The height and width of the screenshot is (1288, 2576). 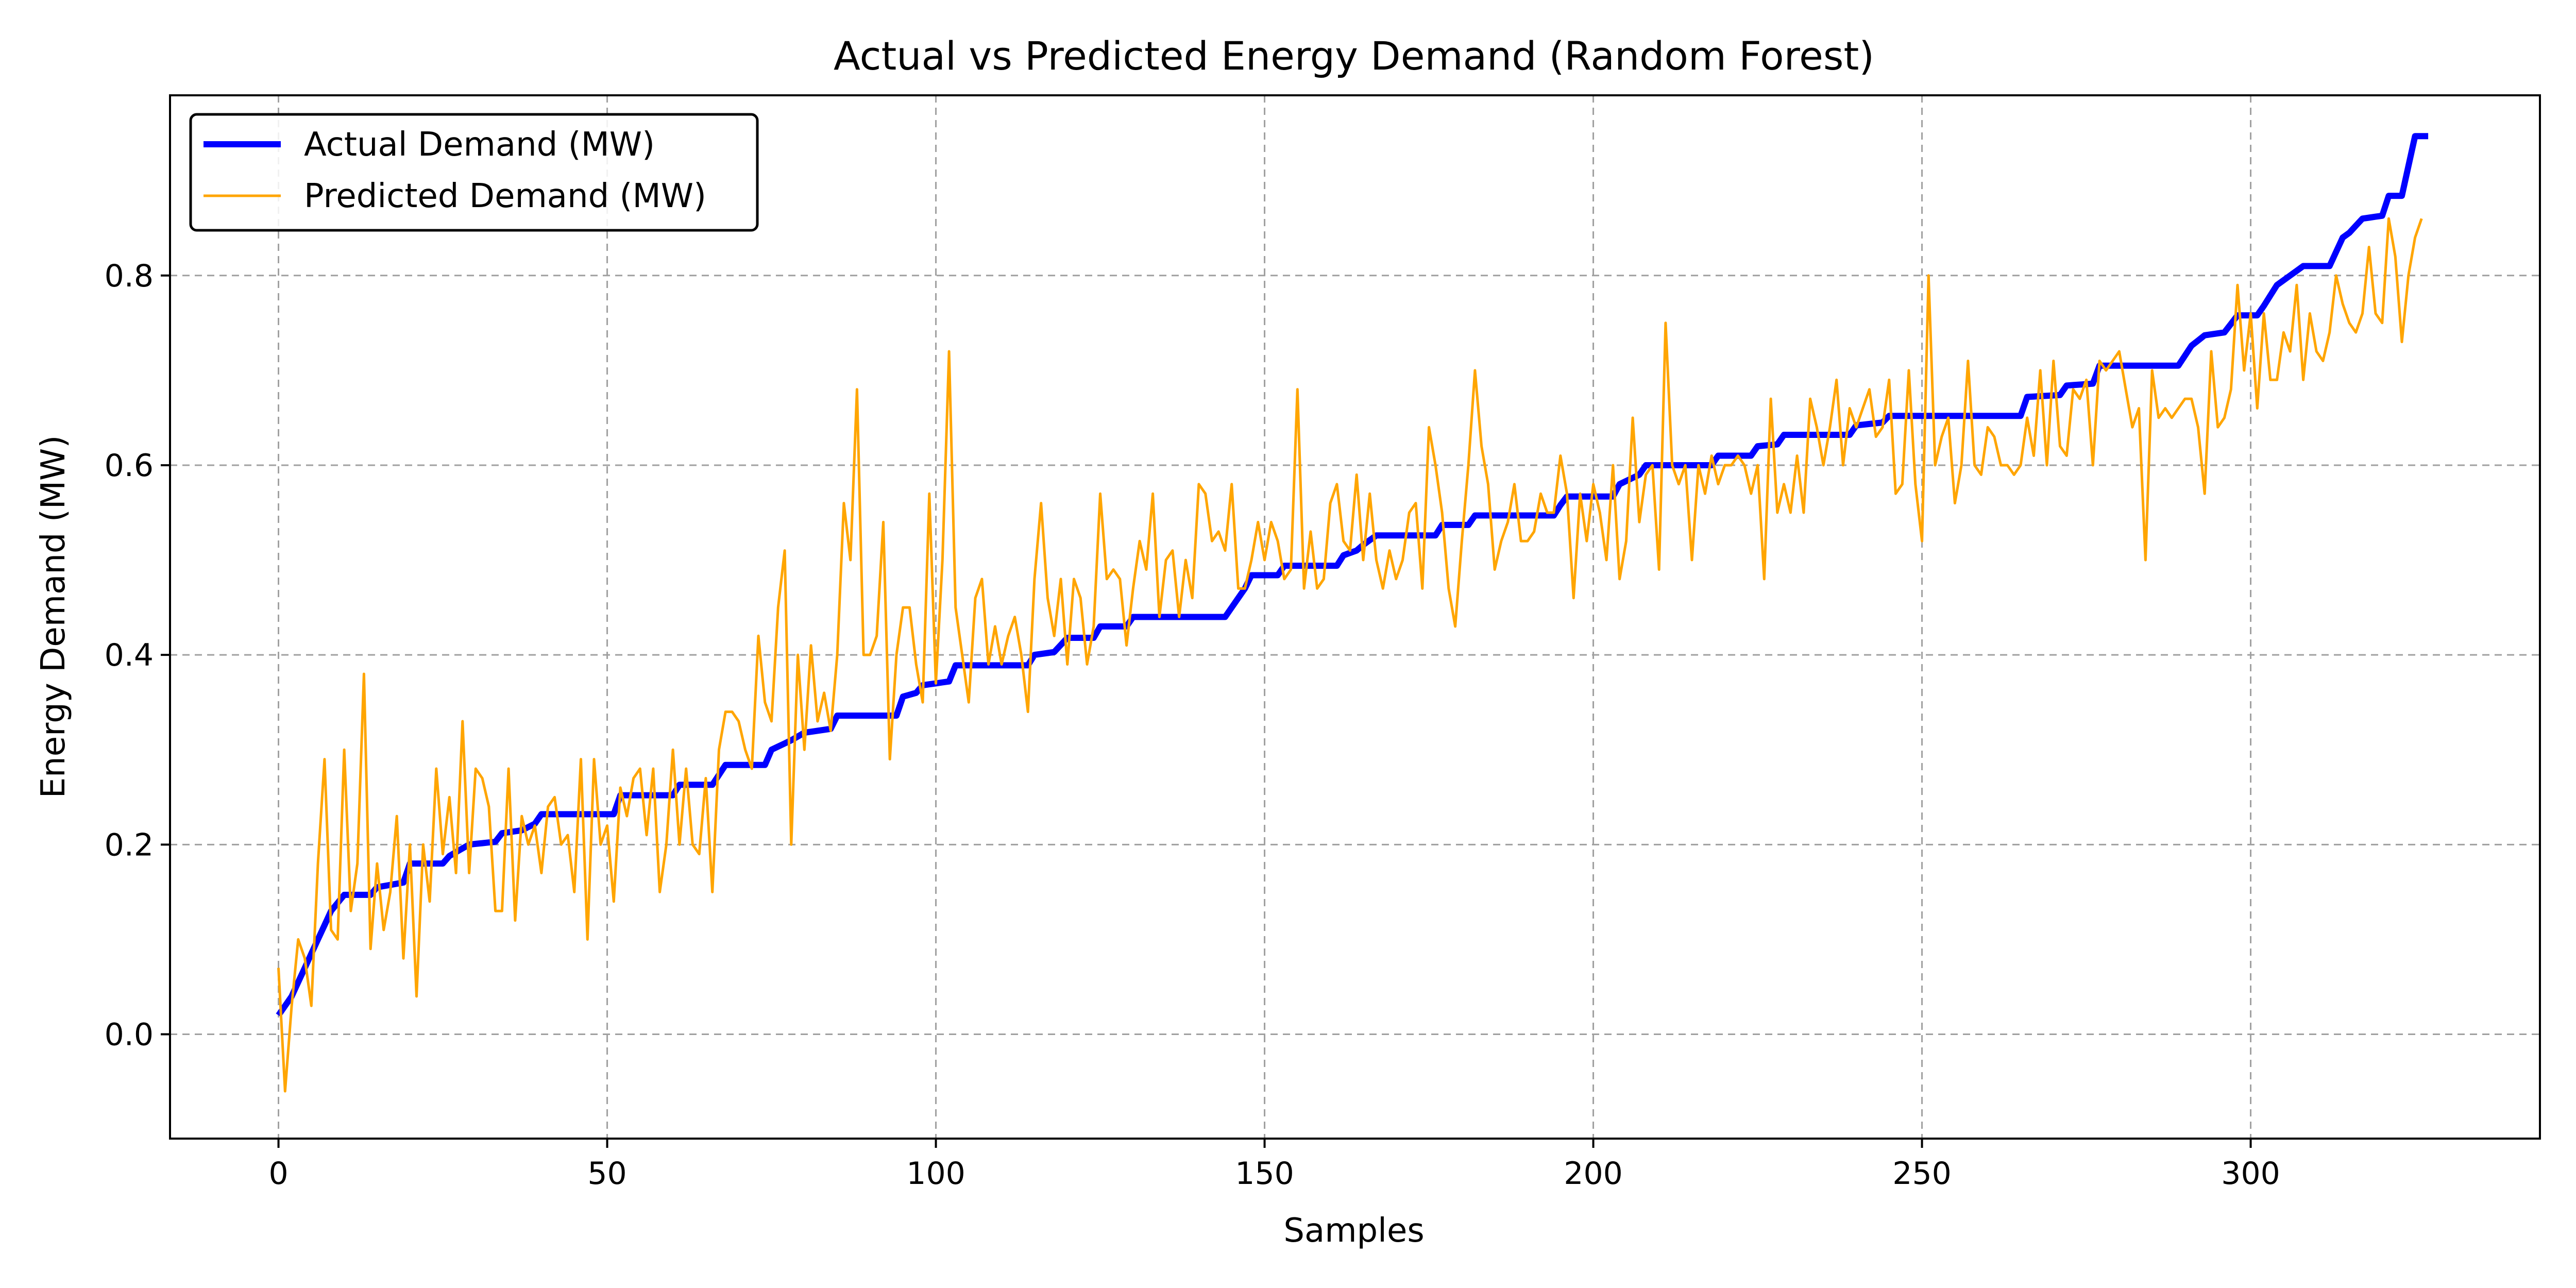 What do you see at coordinates (606, 1174) in the screenshot?
I see `x-tick-label: 50` at bounding box center [606, 1174].